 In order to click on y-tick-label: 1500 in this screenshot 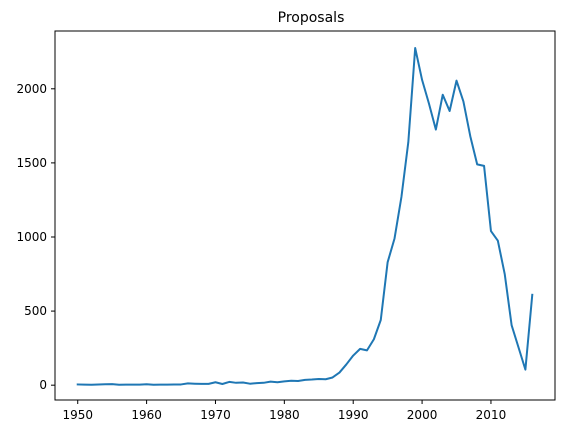, I will do `click(31, 163)`.